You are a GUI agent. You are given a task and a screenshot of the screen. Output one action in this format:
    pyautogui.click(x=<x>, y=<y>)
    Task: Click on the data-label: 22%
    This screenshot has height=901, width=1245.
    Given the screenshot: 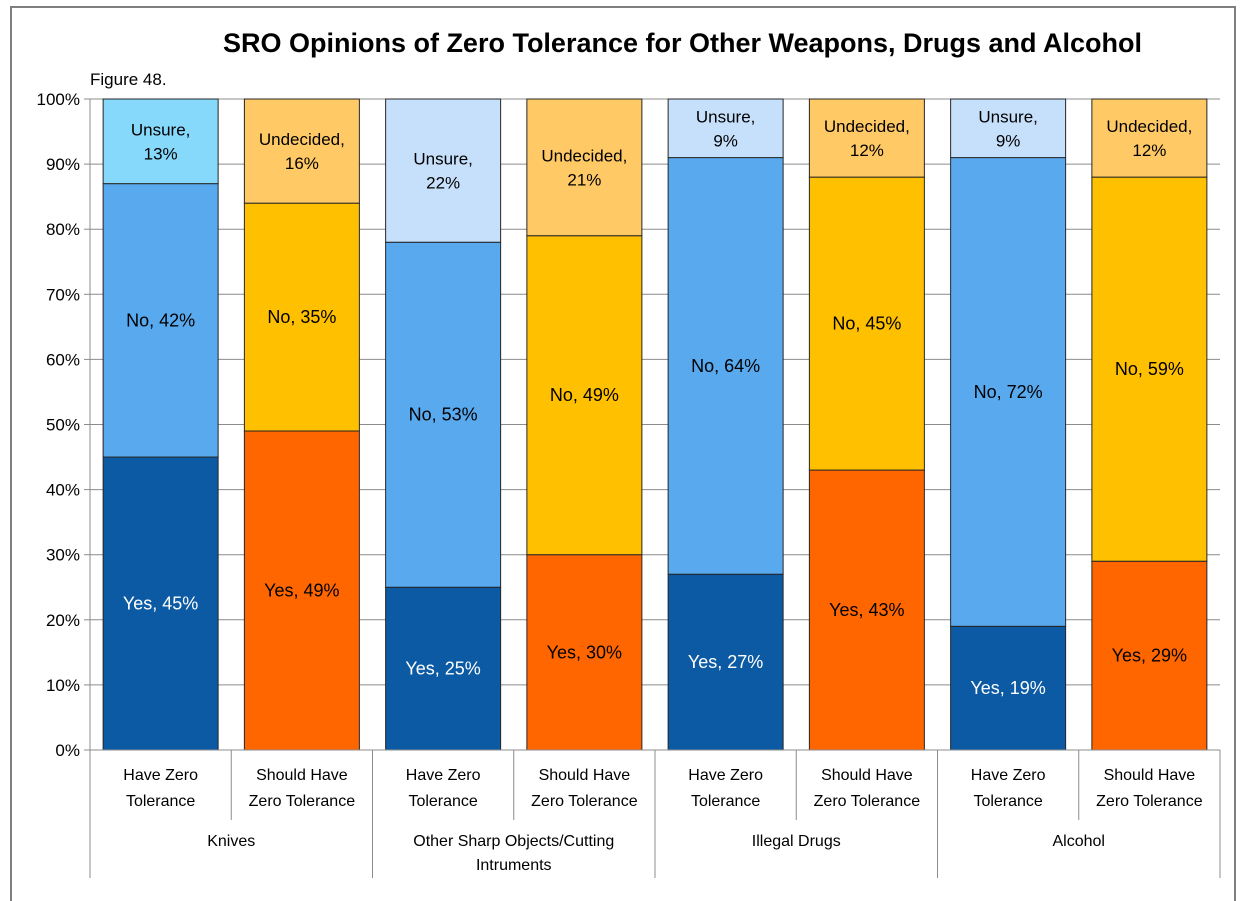 What is the action you would take?
    pyautogui.click(x=443, y=183)
    